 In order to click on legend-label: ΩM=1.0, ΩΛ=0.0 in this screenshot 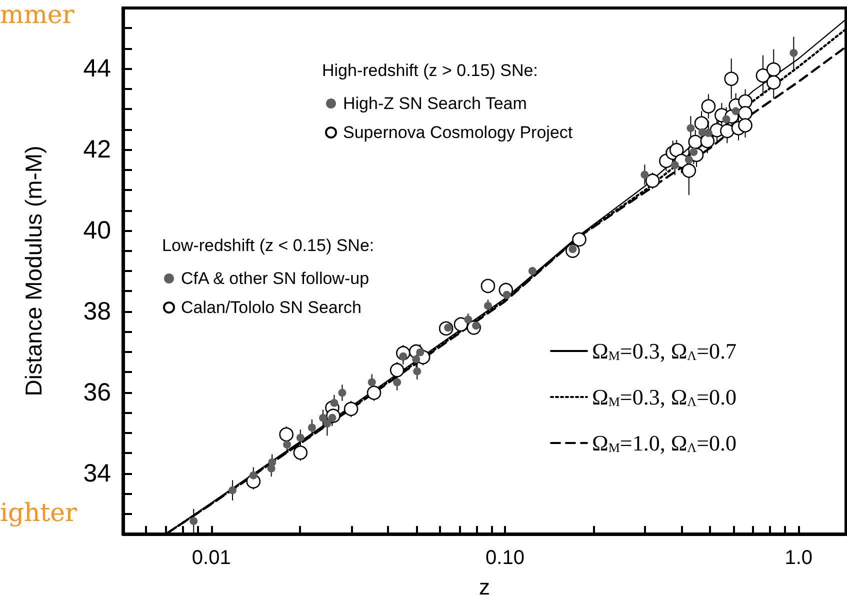, I will do `click(664, 443)`.